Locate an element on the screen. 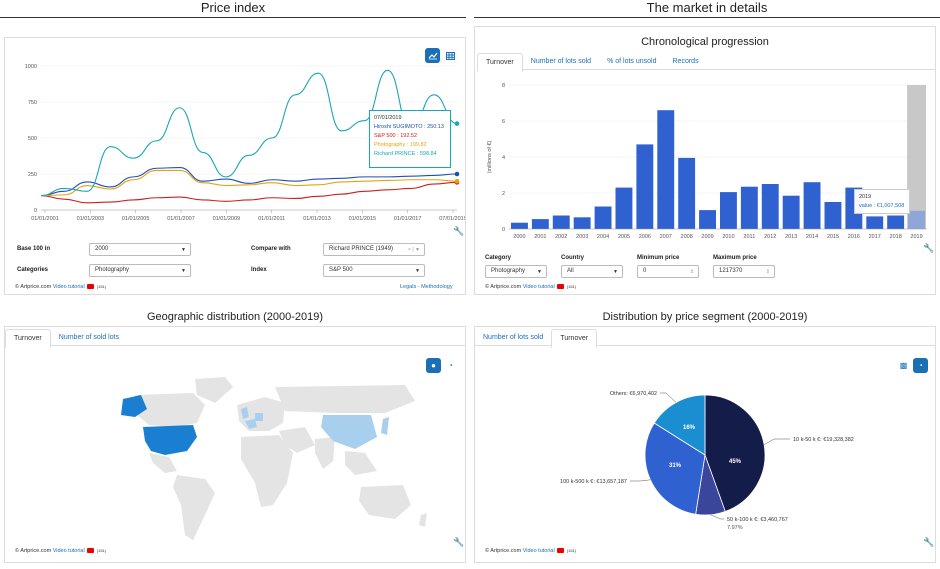 The width and height of the screenshot is (940, 569). x-tick-label: 2009 is located at coordinates (707, 237).